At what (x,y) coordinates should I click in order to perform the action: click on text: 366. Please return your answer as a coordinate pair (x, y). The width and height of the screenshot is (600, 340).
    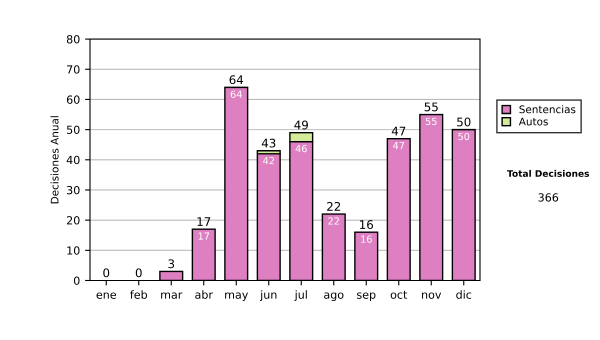
    Looking at the image, I should click on (548, 197).